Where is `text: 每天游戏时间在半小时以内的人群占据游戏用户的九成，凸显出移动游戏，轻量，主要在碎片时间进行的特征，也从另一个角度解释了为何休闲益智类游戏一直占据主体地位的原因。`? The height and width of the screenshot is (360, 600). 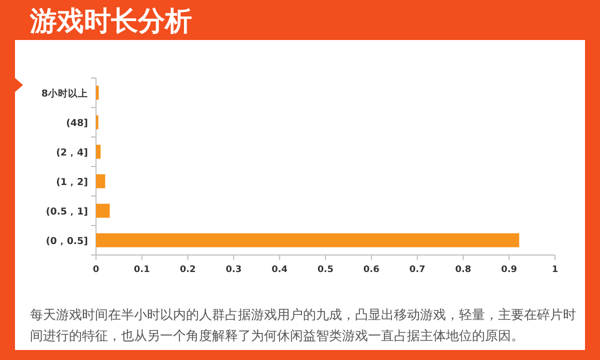
text: 每天游戏时间在半小时以内的人群占据游戏用户的九成，凸显出移动游戏，轻量，主要在碎片时间进行的特征，也从另一个角度解释了为何休闲益智类游戏一直占据主体地位的原因。 is located at coordinates (303, 326).